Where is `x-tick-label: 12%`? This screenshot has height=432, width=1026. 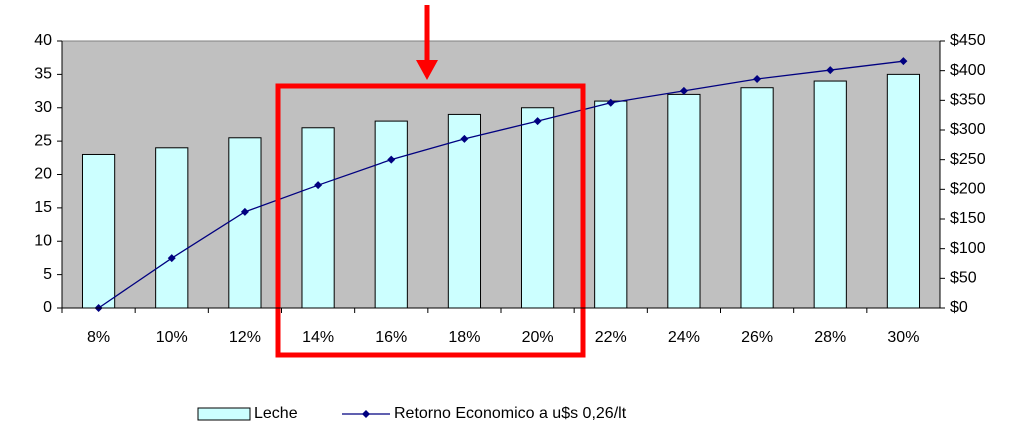 x-tick-label: 12% is located at coordinates (245, 337).